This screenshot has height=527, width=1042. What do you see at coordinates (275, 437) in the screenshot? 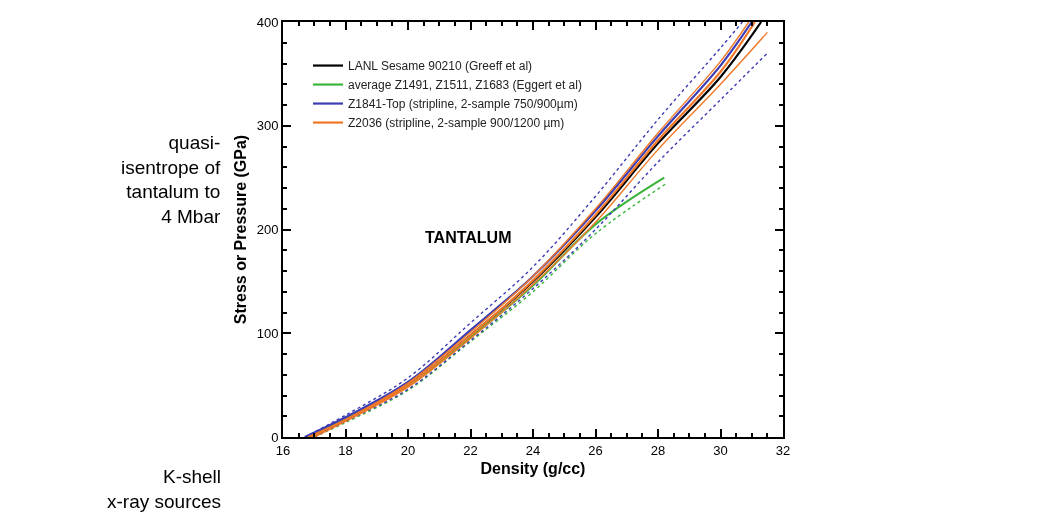
I see `y-tick-label: 0` at bounding box center [275, 437].